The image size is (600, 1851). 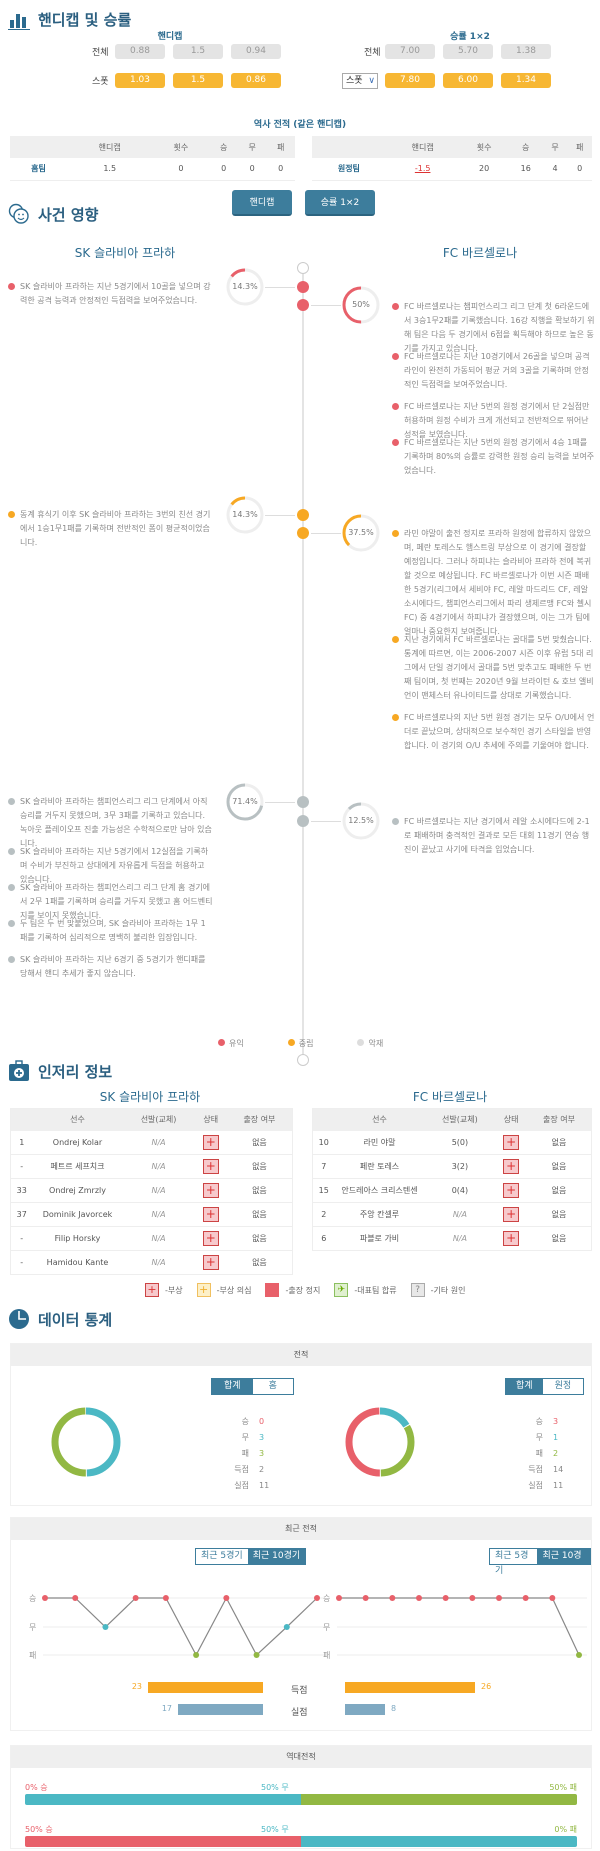 What do you see at coordinates (21, 1214) in the screenshot?
I see `player-number: 37` at bounding box center [21, 1214].